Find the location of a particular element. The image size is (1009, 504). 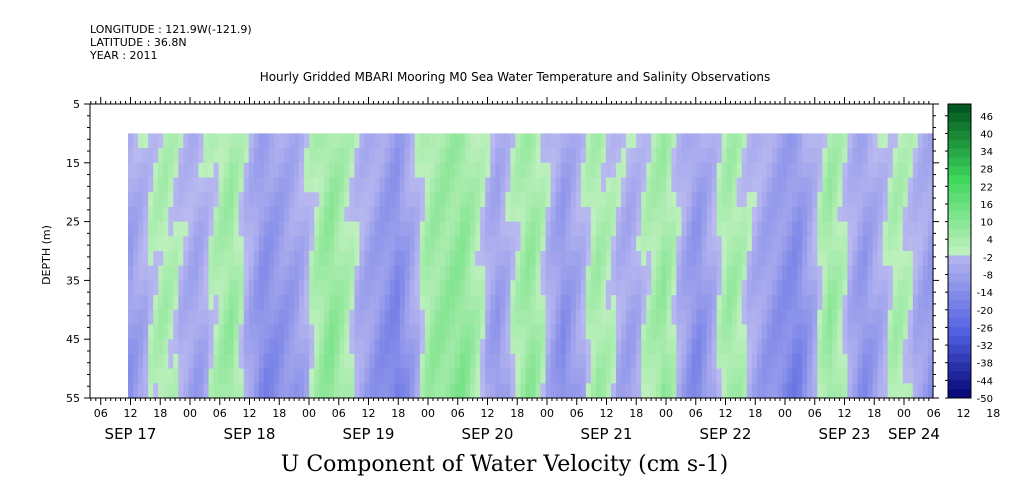

x-day-label: SEP 21 is located at coordinates (607, 434).